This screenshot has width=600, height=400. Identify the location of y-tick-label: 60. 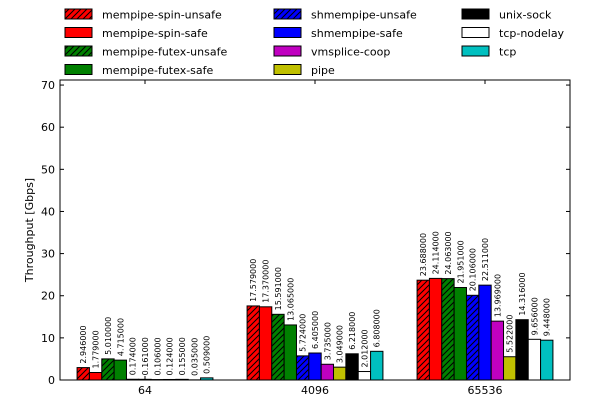
(48, 127).